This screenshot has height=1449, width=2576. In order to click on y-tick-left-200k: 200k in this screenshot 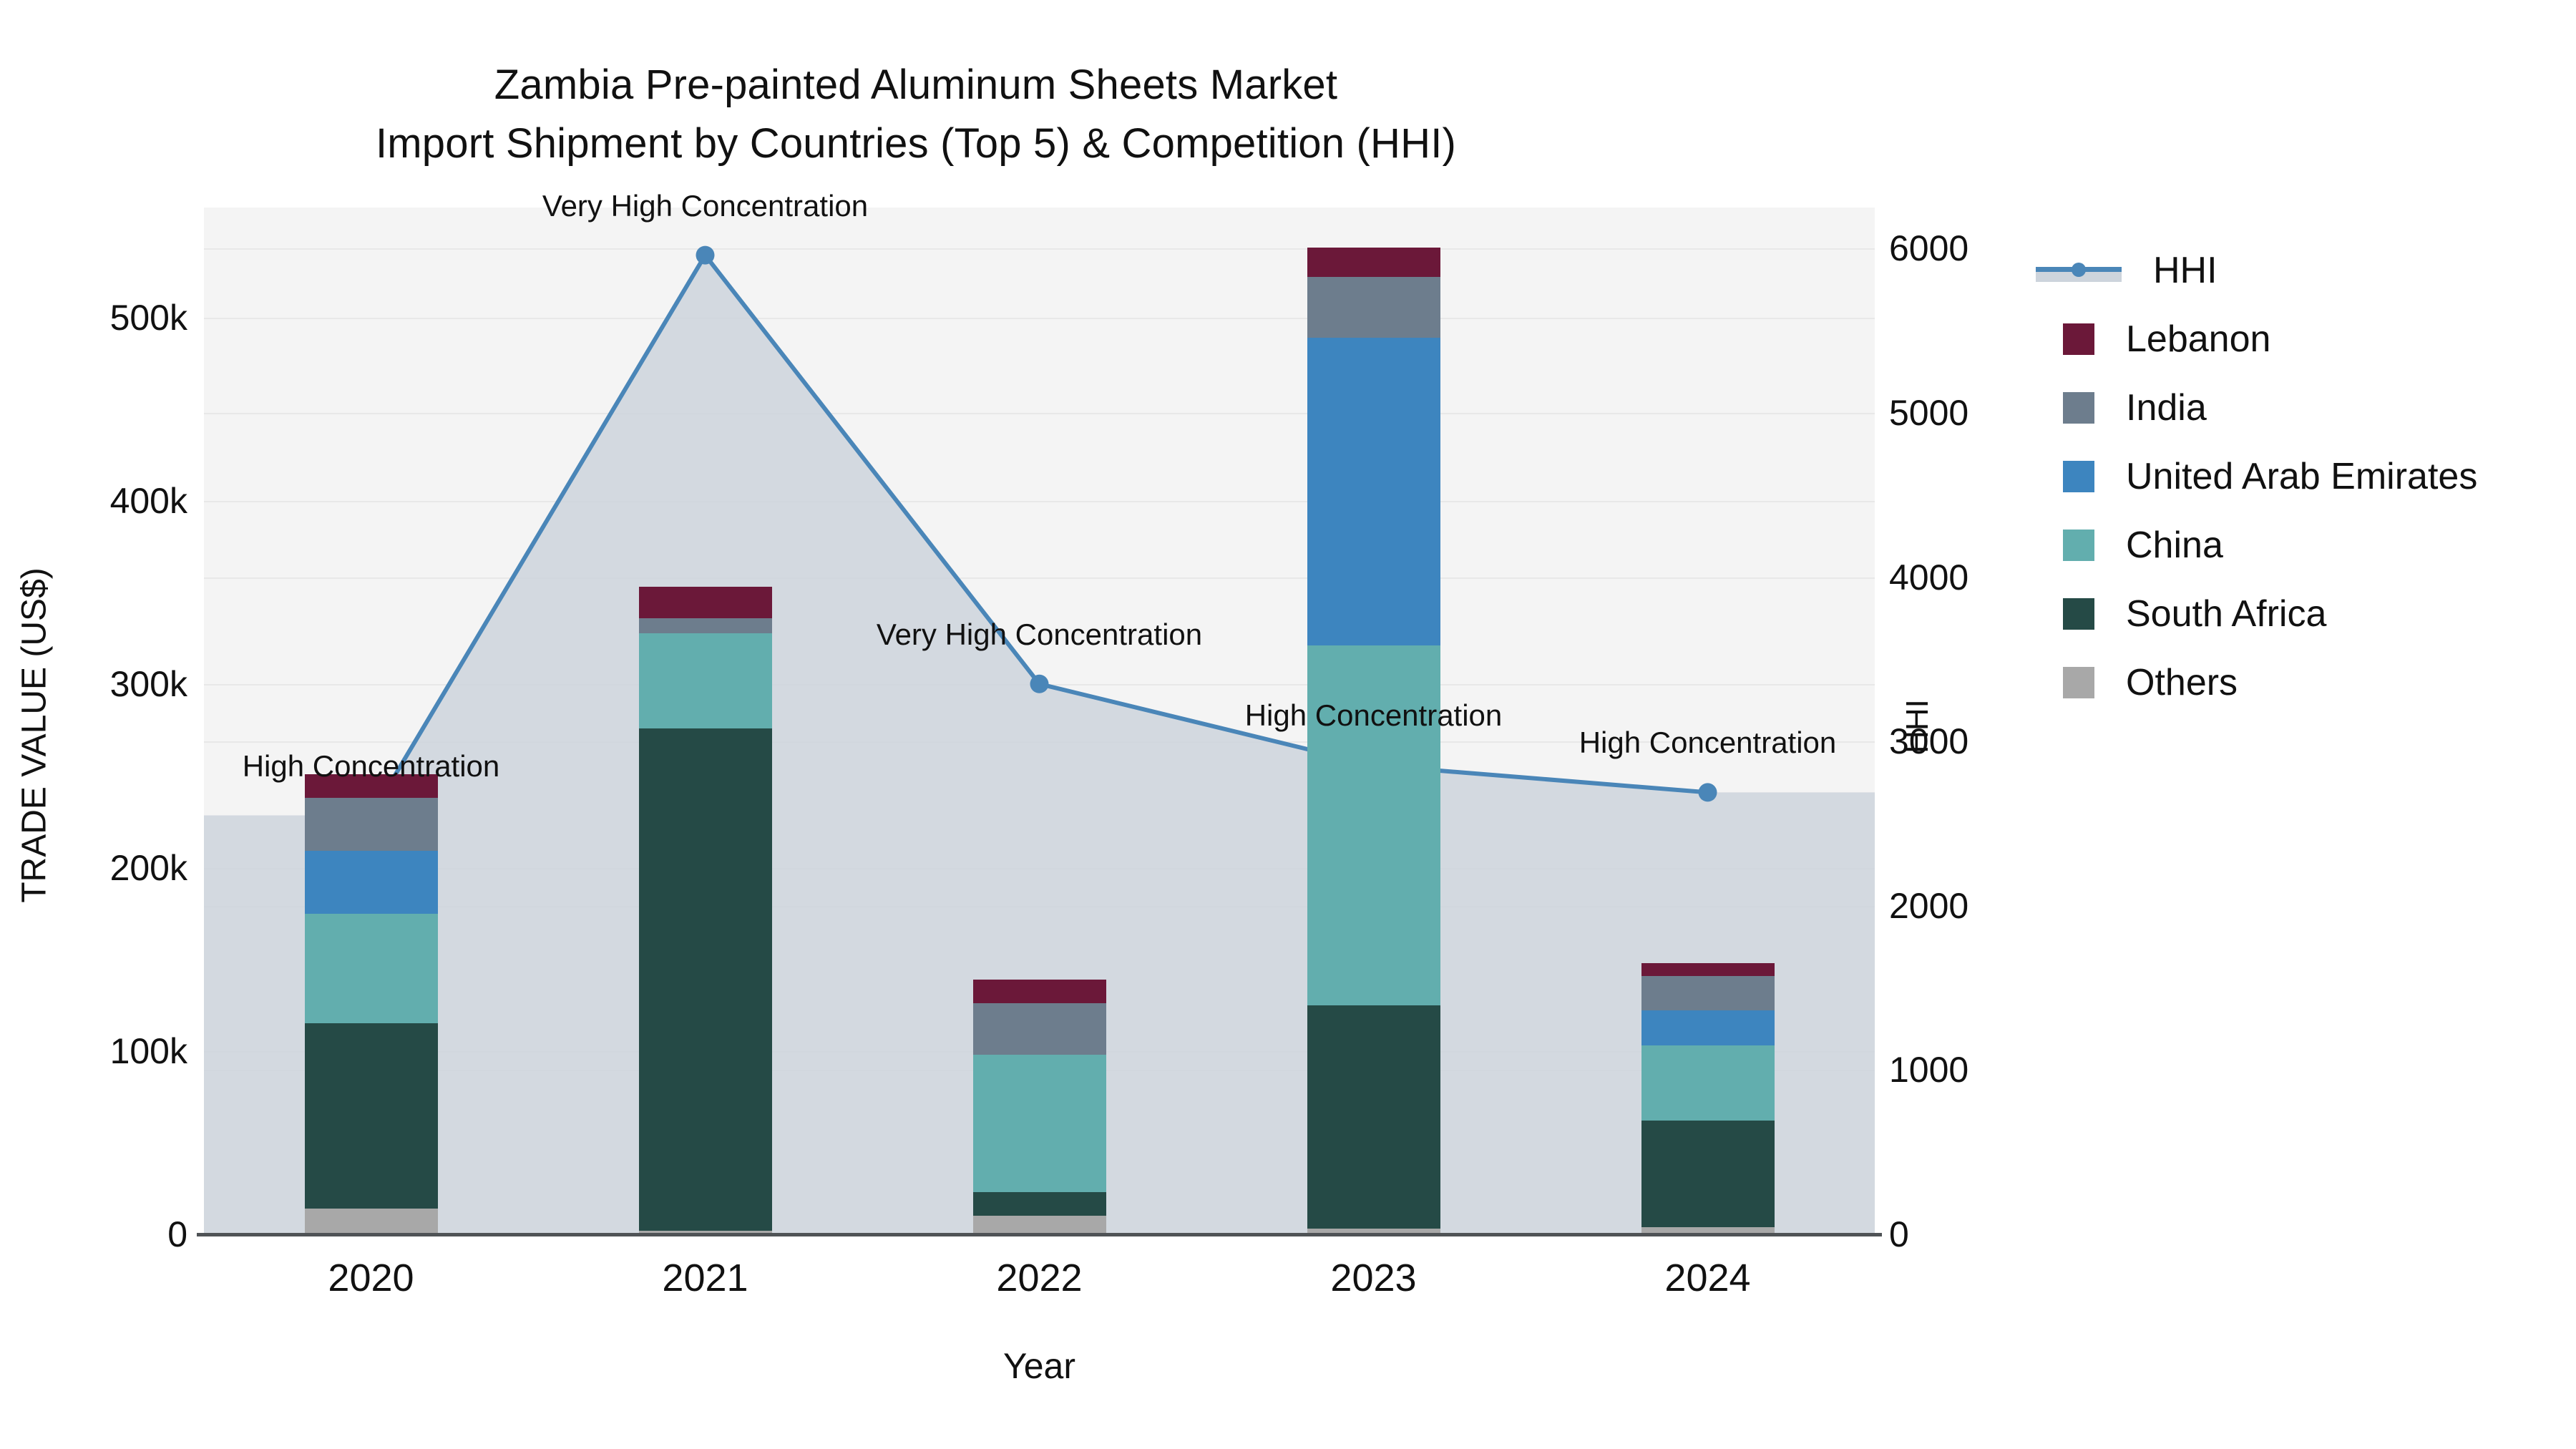, I will do `click(148, 867)`.